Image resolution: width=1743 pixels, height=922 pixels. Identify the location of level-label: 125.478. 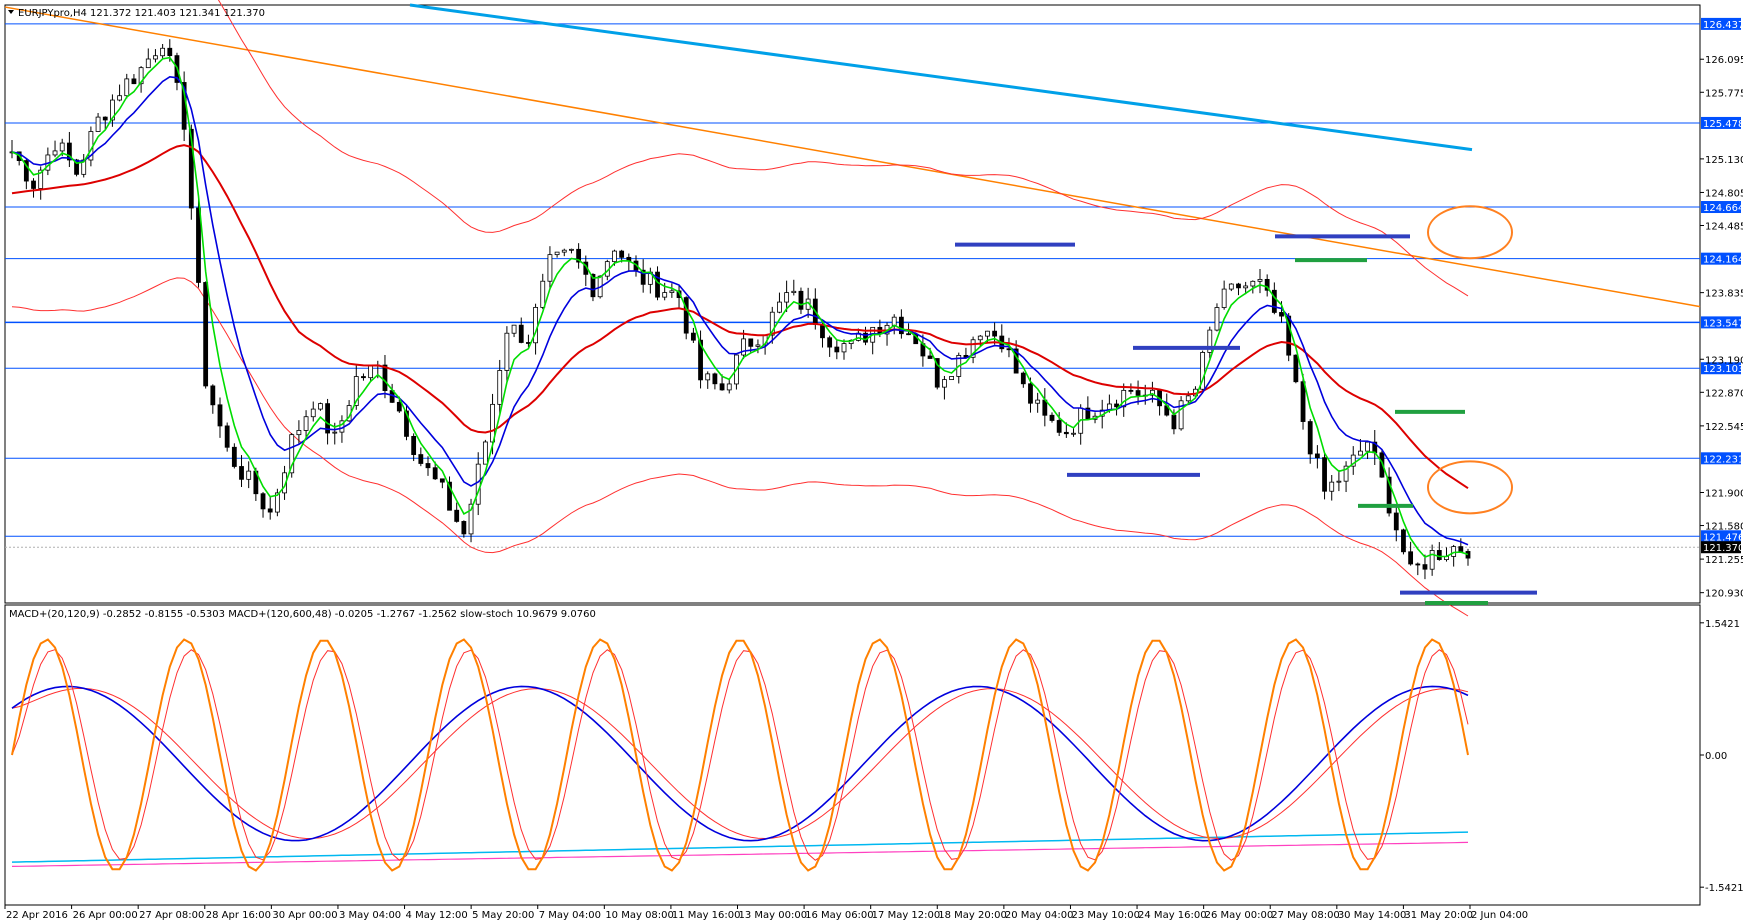
(1723, 124).